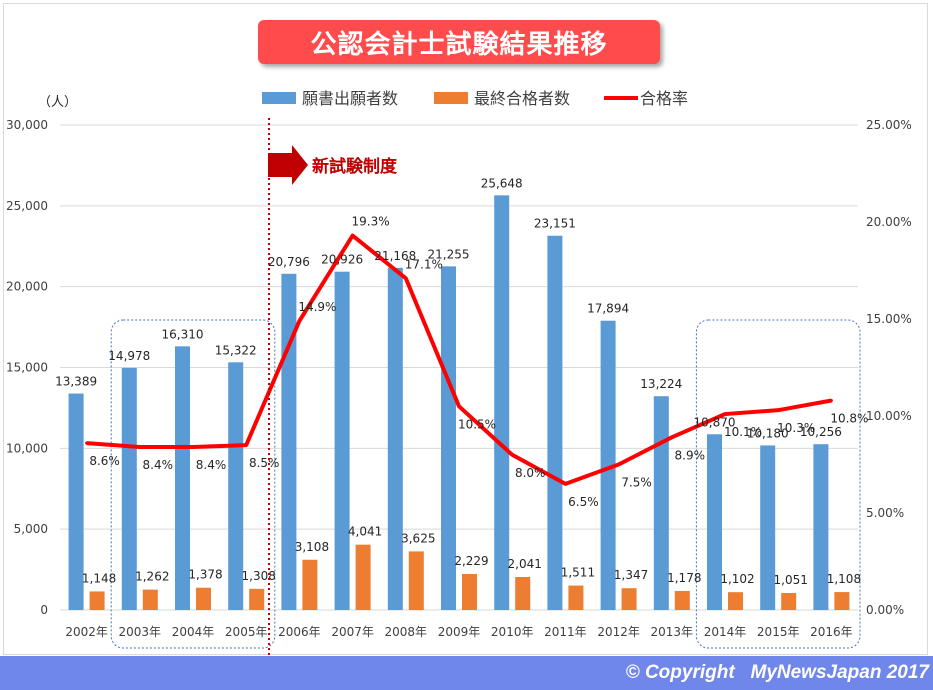 This screenshot has height=690, width=933. What do you see at coordinates (583, 502) in the screenshot?
I see `rate-value-label: 6.5%` at bounding box center [583, 502].